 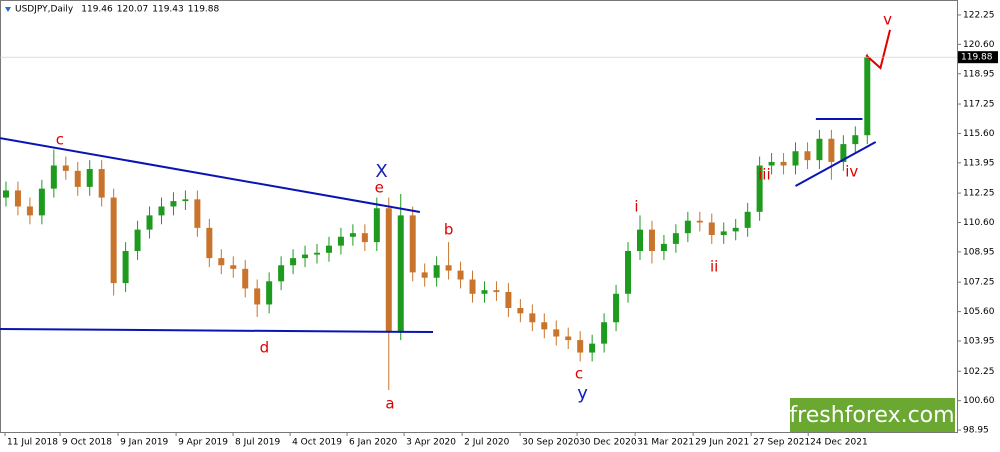 I want to click on chart-title: USDJPY,Daily, so click(x=44, y=10).